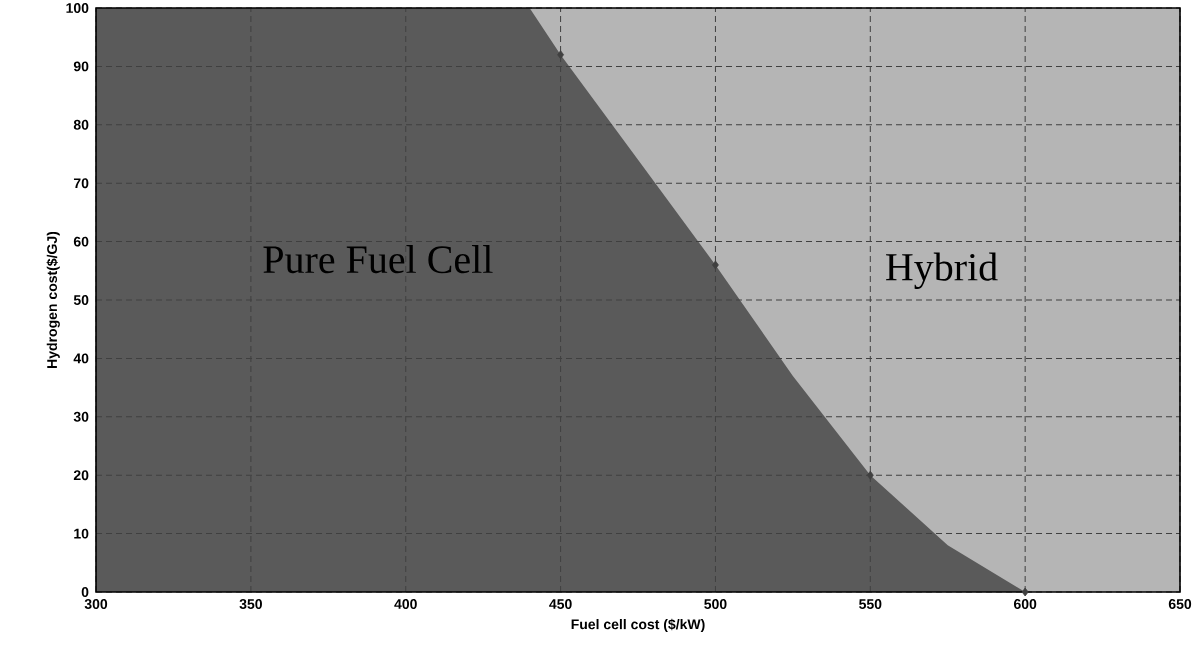  I want to click on y-tick-label: 60, so click(81, 241).